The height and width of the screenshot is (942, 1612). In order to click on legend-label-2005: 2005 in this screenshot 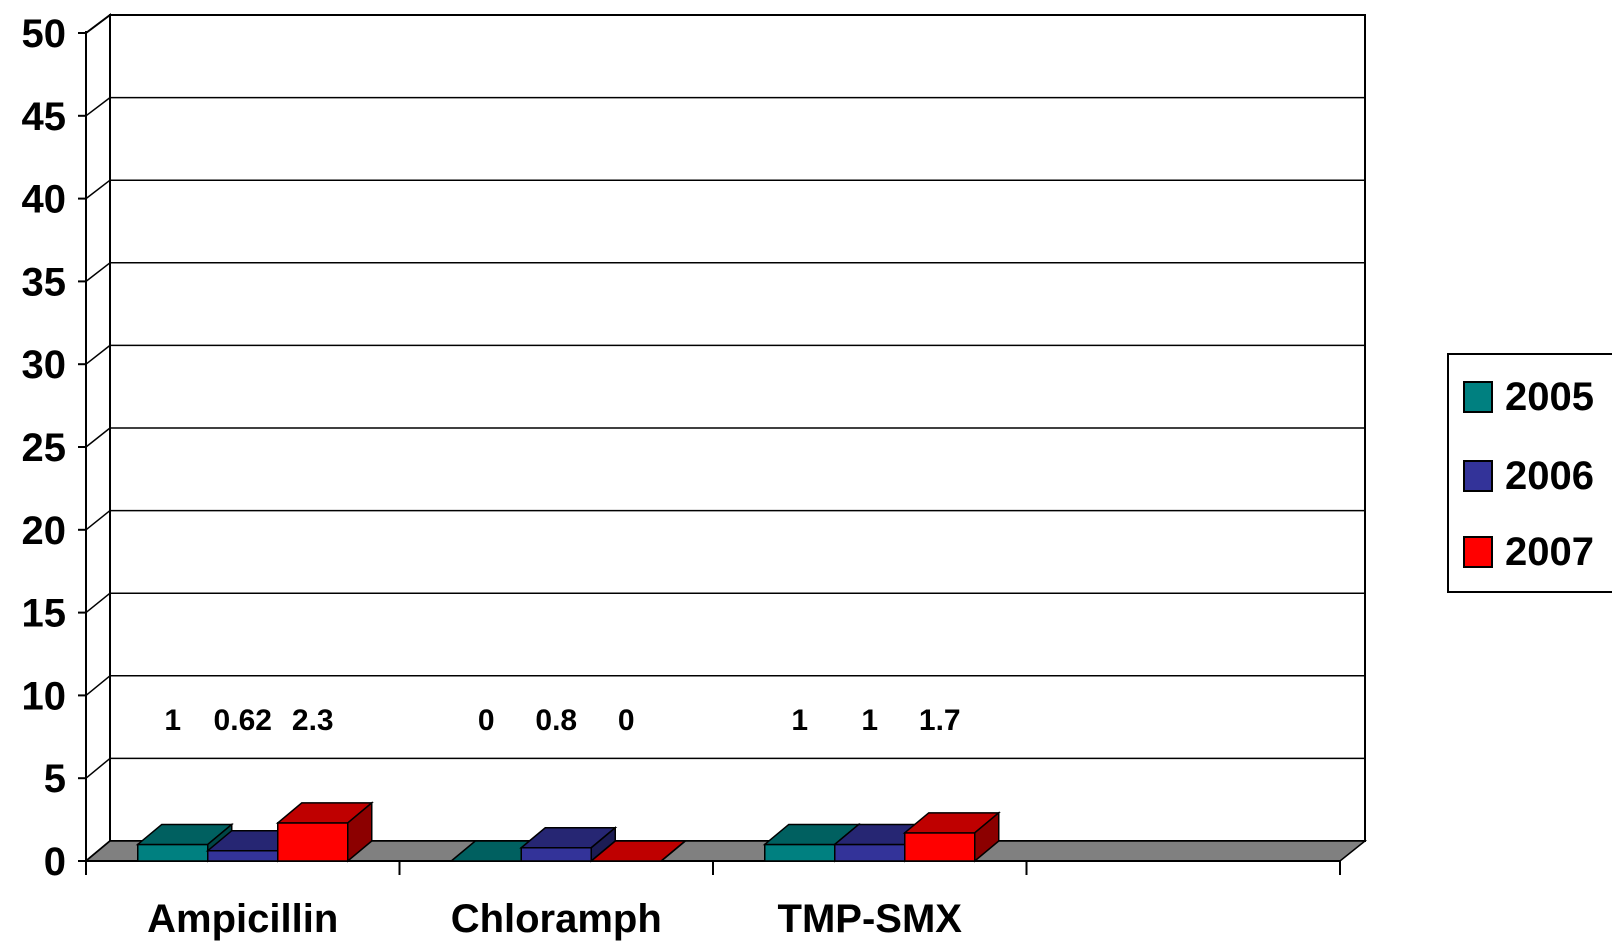, I will do `click(1549, 396)`.